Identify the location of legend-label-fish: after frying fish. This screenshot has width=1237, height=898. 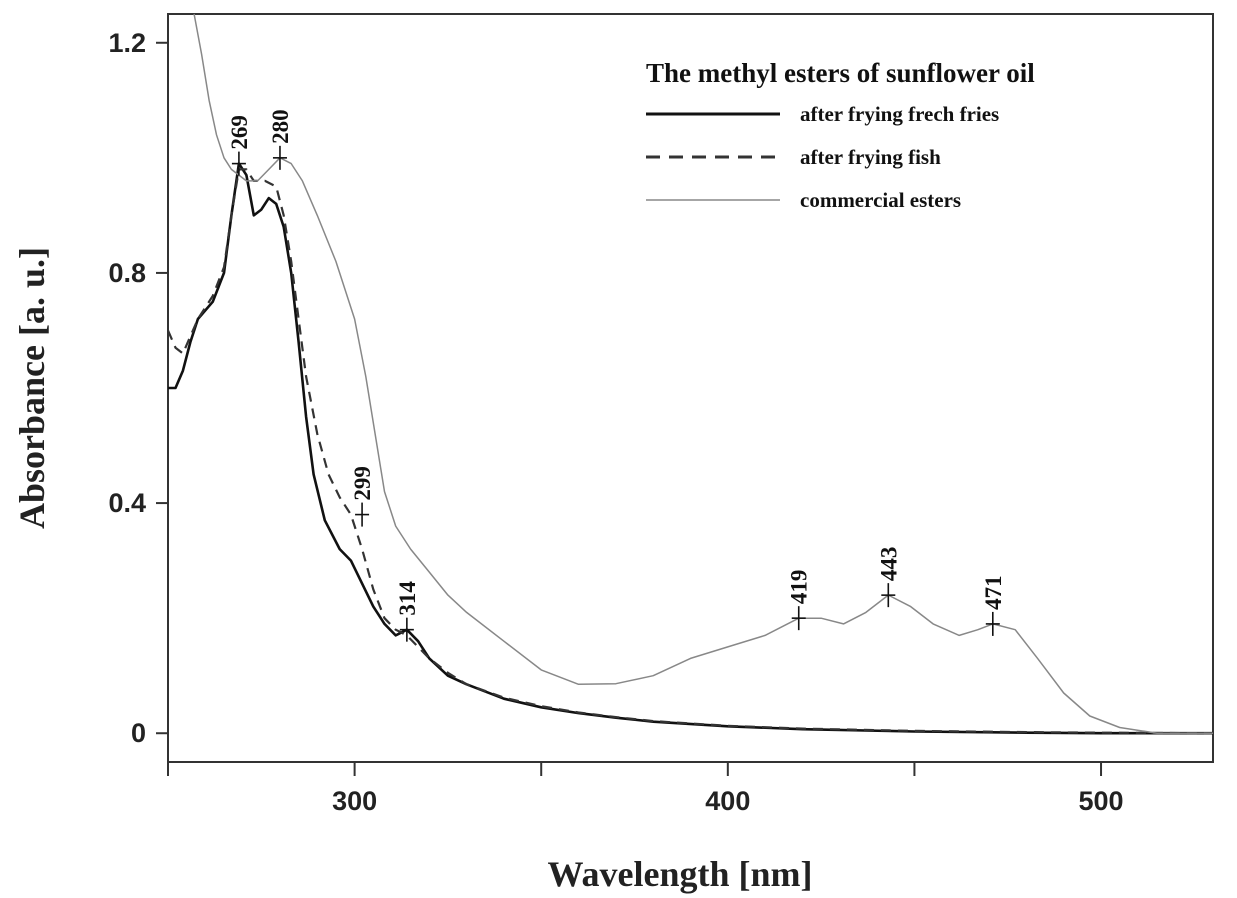
(870, 157).